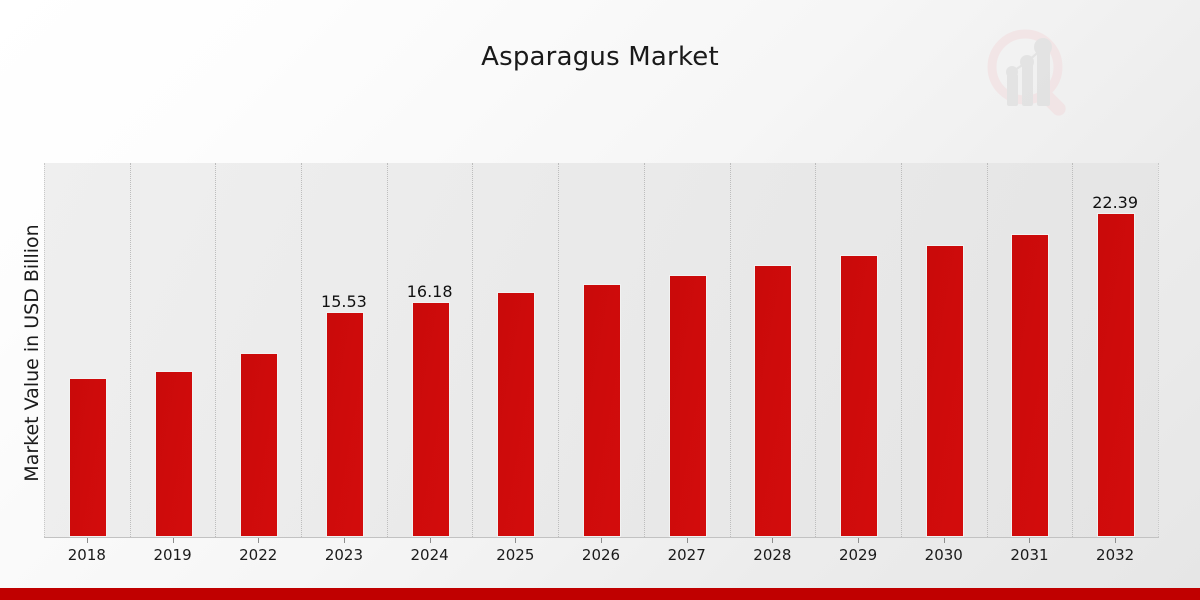 The height and width of the screenshot is (600, 1200). What do you see at coordinates (600, 594) in the screenshot?
I see `footer-band` at bounding box center [600, 594].